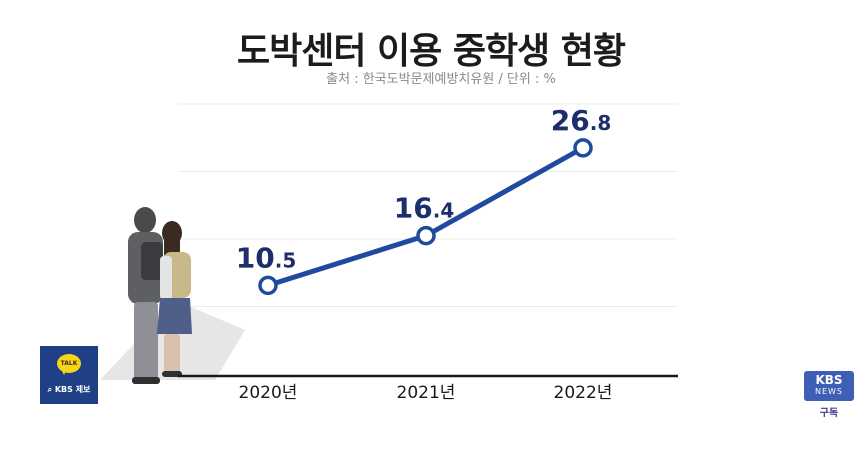  What do you see at coordinates (431, 51) in the screenshot?
I see `chart-title: 도박센터 이용 중학생 현황` at bounding box center [431, 51].